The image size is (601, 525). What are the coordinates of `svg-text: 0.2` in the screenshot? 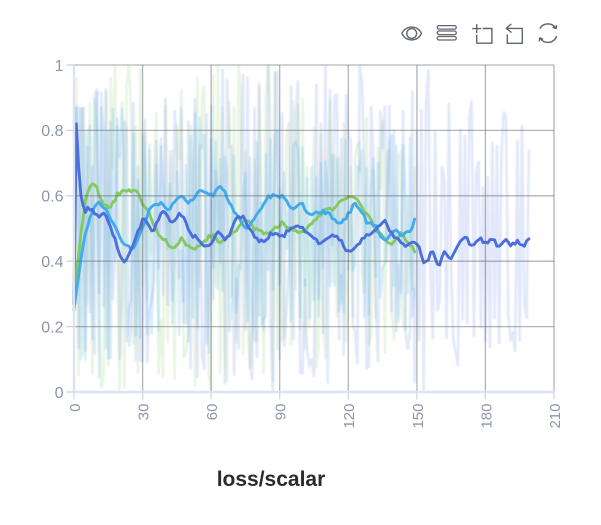 It's located at (52, 327).